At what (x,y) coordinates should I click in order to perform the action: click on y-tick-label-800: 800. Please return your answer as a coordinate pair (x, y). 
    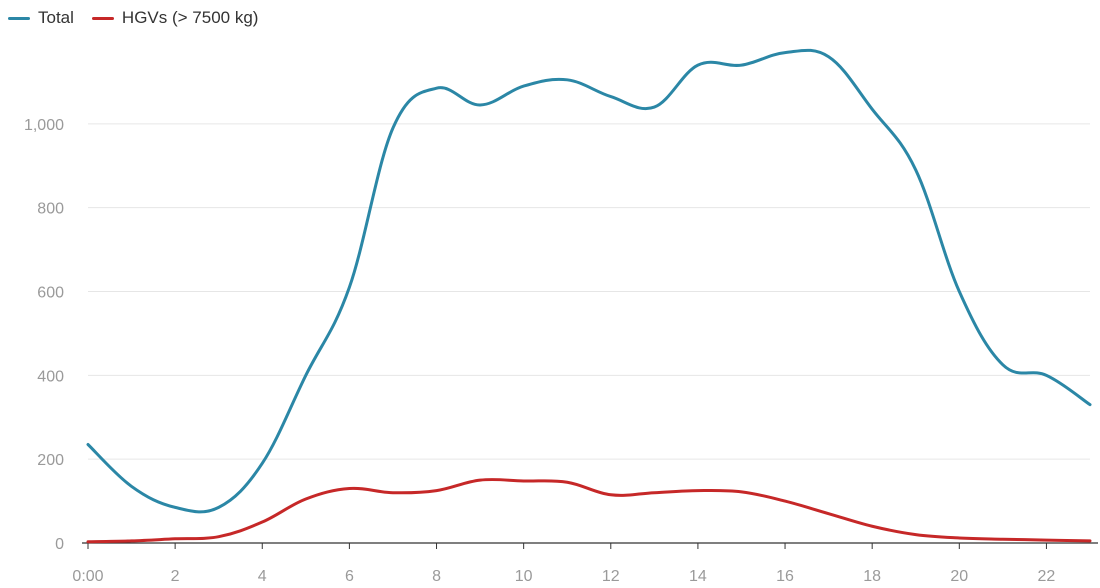
    Looking at the image, I should click on (50, 209).